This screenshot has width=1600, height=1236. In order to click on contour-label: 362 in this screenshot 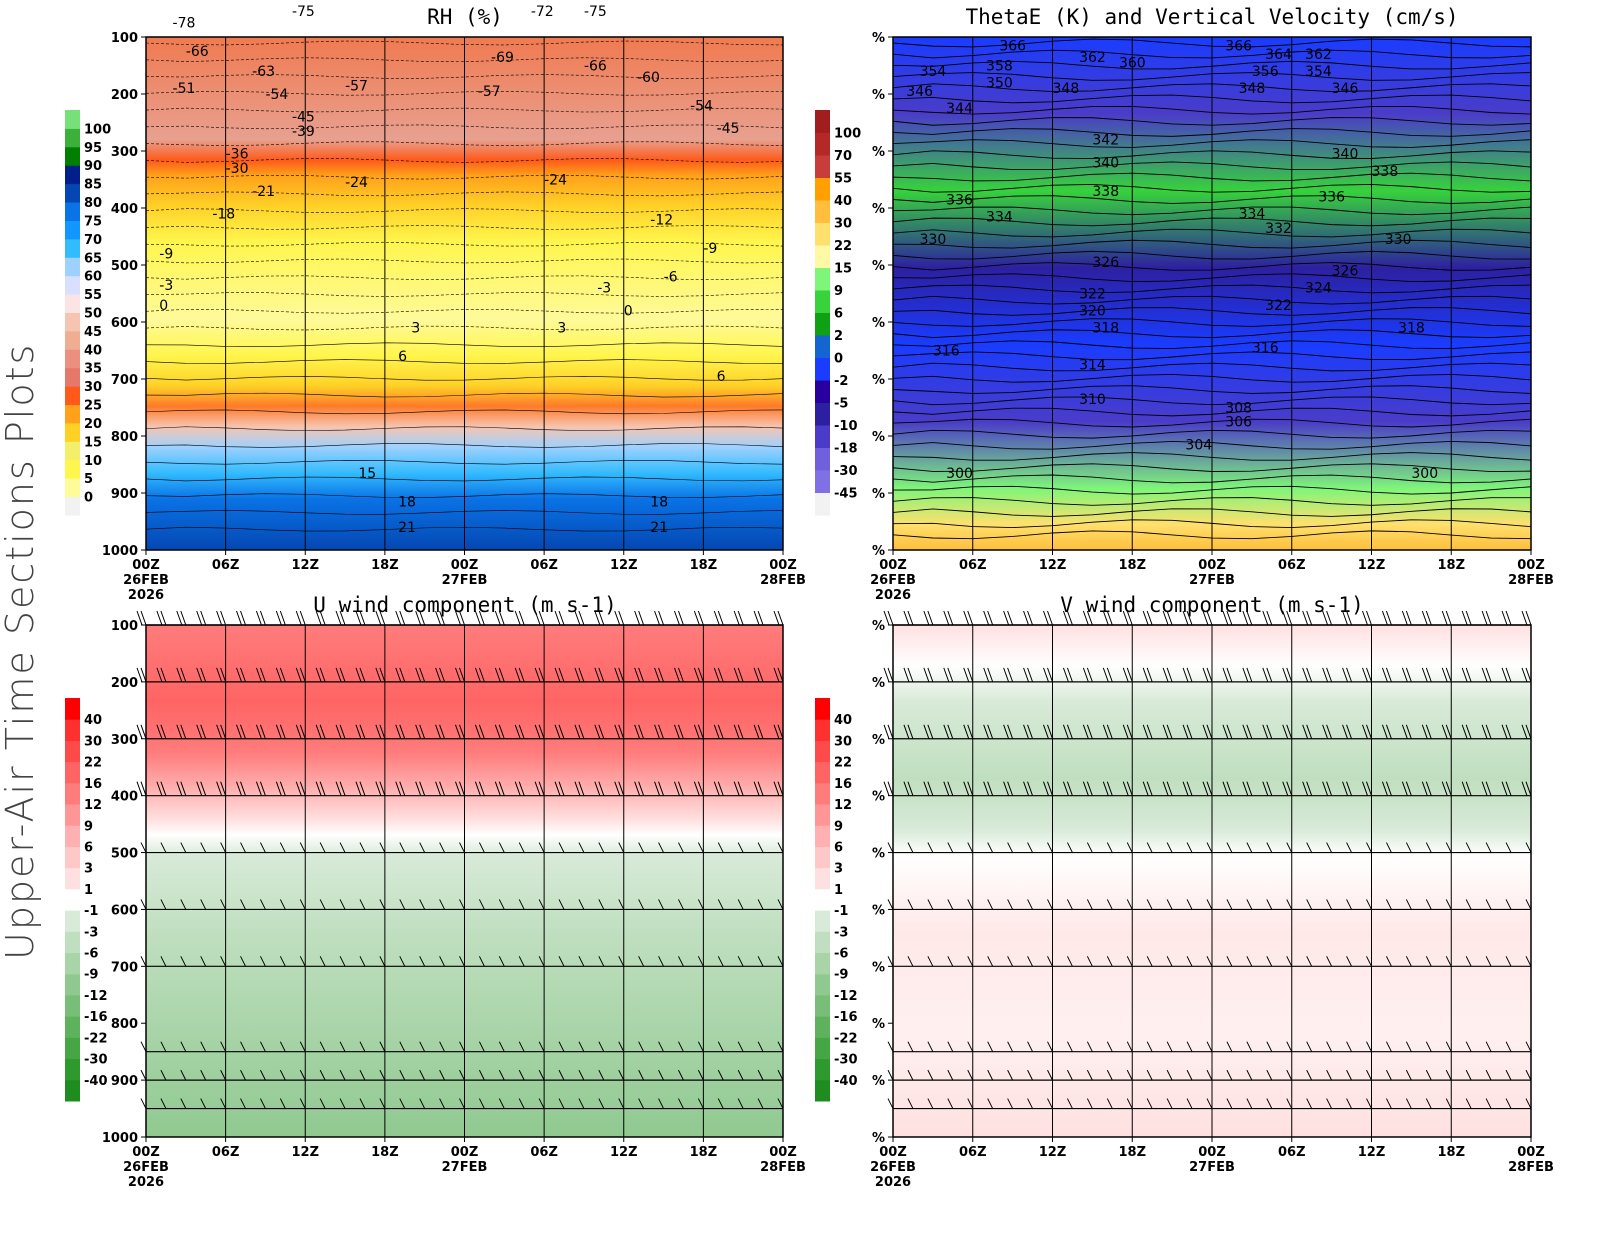, I will do `click(1318, 55)`.